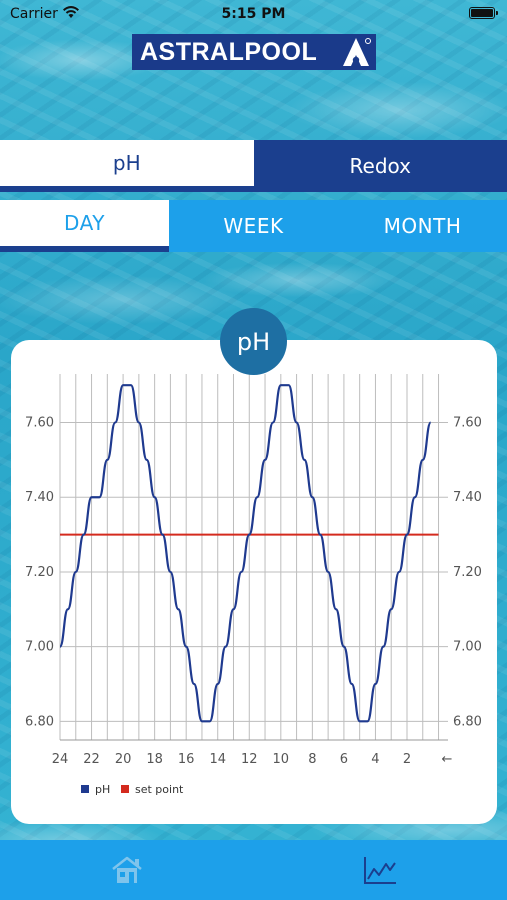 The width and height of the screenshot is (507, 900). Describe the element at coordinates (102, 789) in the screenshot. I see `legend-label-ph: pH` at that location.